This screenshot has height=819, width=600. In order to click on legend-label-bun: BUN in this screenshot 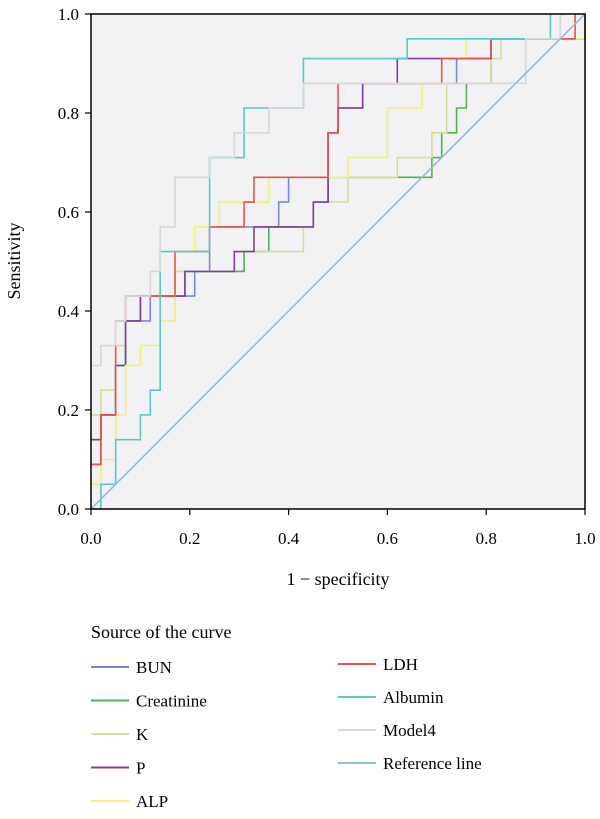, I will do `click(154, 667)`.